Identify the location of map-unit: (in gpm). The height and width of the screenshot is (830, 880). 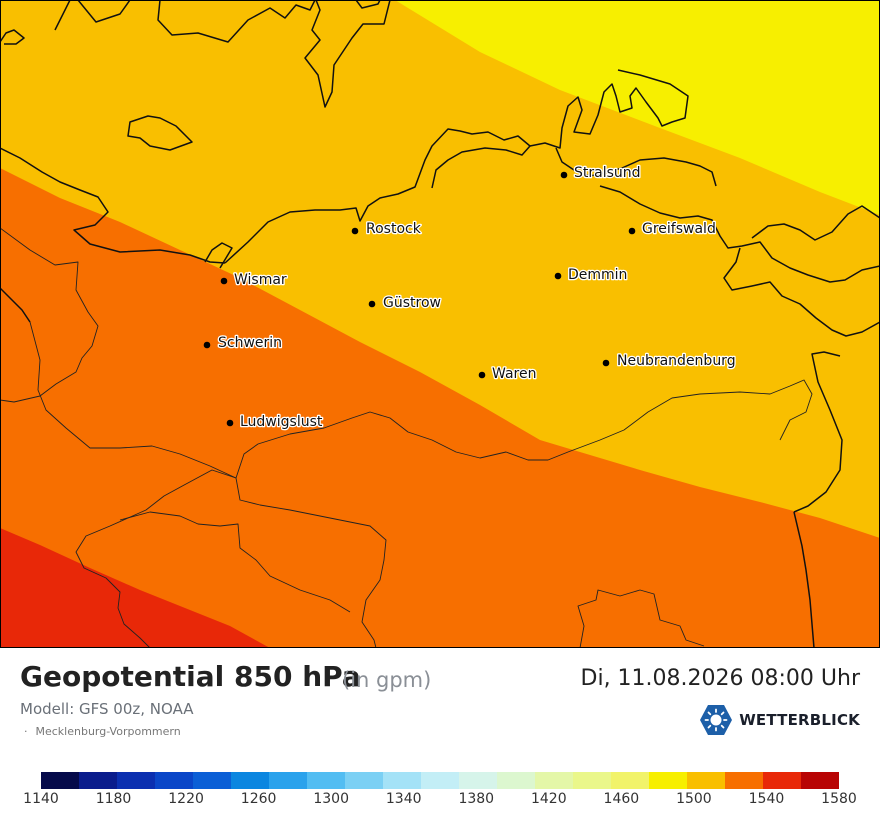
(387, 680).